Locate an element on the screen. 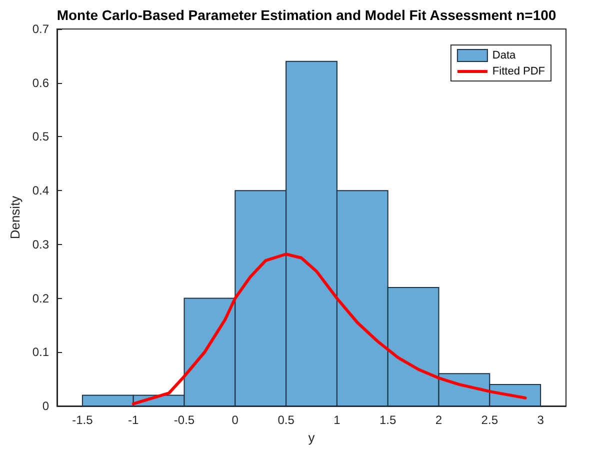 This screenshot has width=613, height=451. y-tick-label: 0.5 is located at coordinates (41, 137).